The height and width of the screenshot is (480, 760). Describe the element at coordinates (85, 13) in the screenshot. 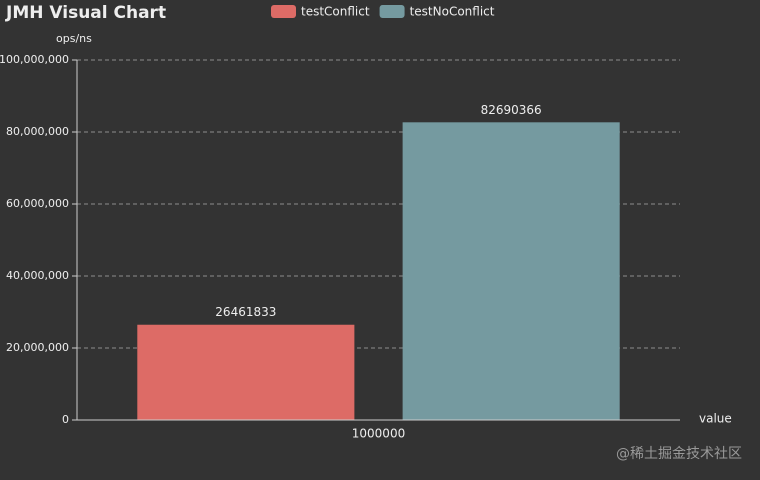

I see `chart-title: JMH Visual Chart` at that location.